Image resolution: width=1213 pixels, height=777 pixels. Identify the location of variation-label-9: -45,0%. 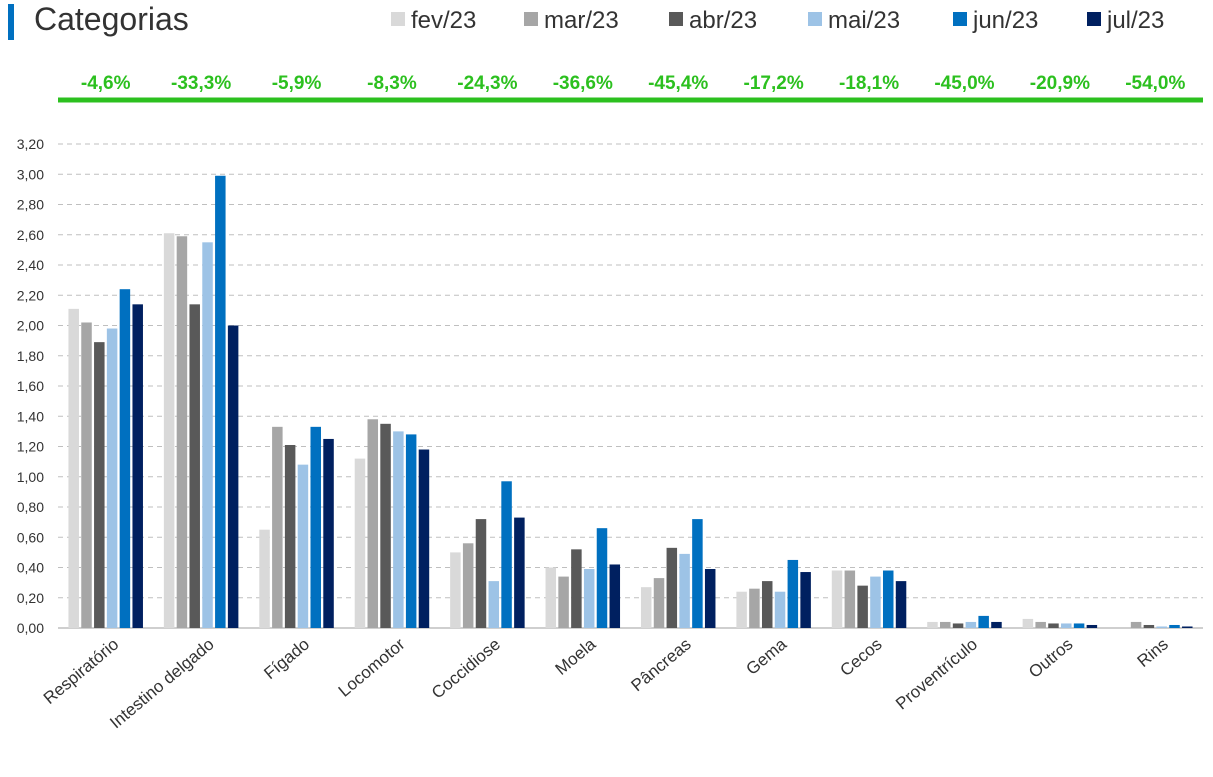
(964, 83).